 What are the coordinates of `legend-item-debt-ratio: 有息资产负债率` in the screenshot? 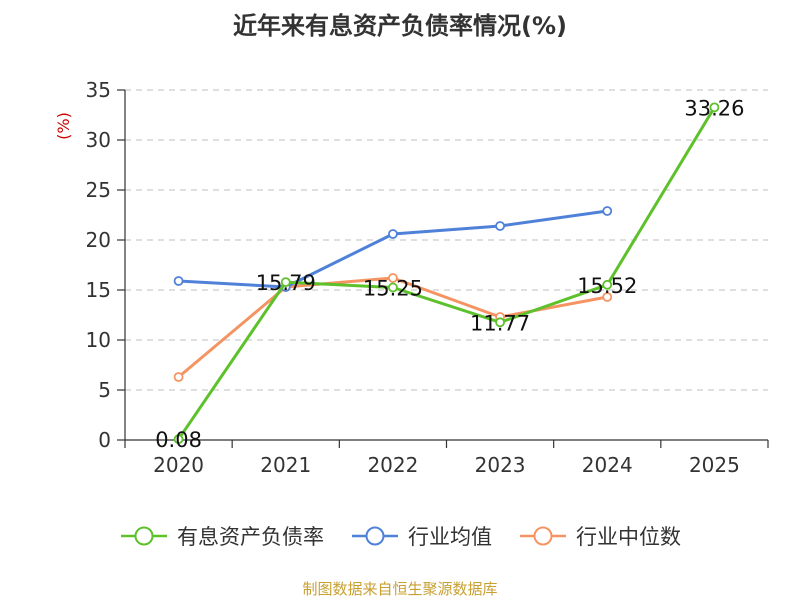 It's located at (221, 536).